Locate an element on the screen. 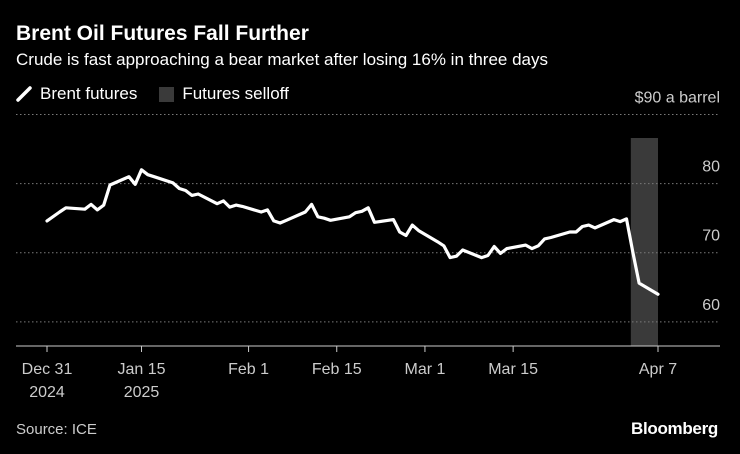 This screenshot has height=454, width=740. y-tick-label-70: 70 is located at coordinates (711, 236).